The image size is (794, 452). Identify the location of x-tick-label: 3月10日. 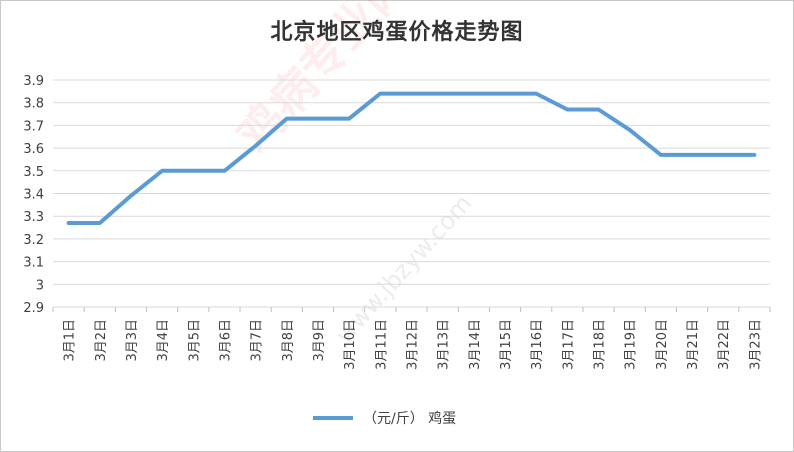
(350, 344).